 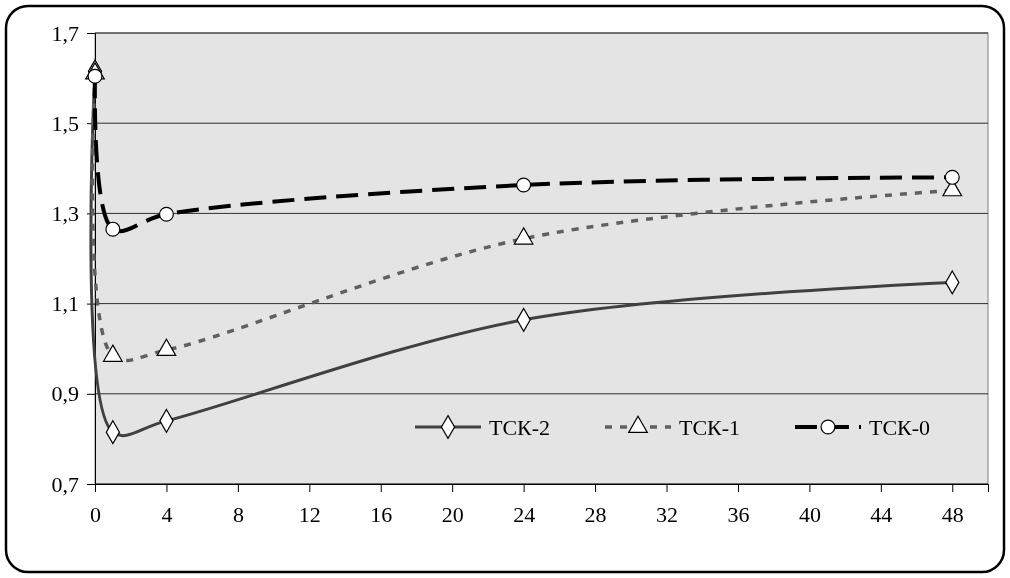 What do you see at coordinates (65, 484) in the screenshot?
I see `y-tick-label: 0,7` at bounding box center [65, 484].